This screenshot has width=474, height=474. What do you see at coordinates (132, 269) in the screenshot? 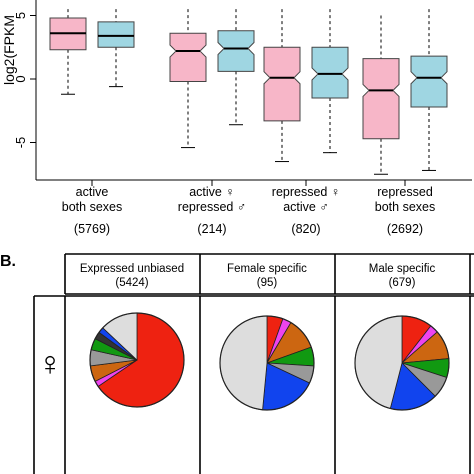
I see `column-header-title-1: Expressed unbiased` at bounding box center [132, 269].